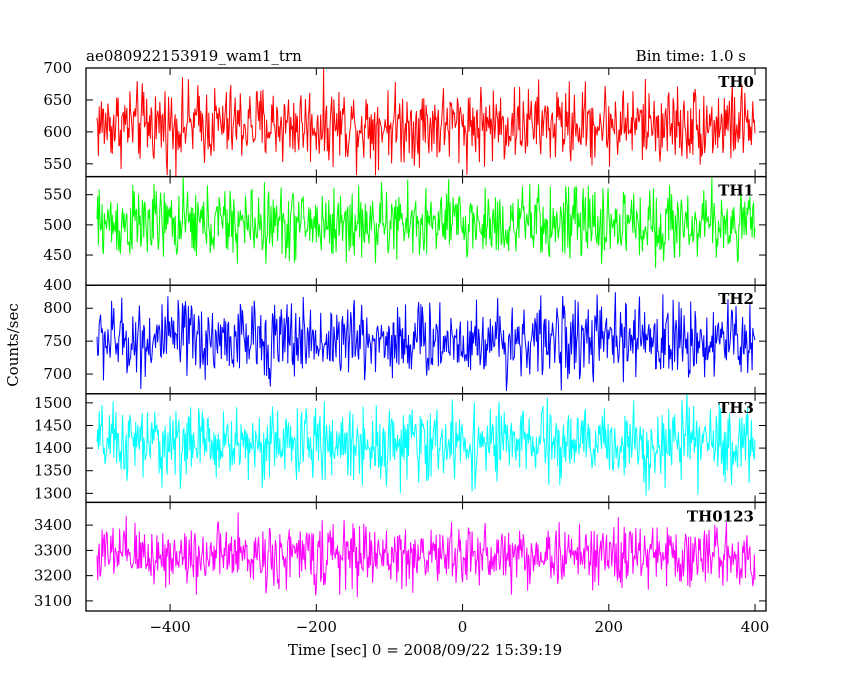 The width and height of the screenshot is (850, 680). Describe the element at coordinates (57, 132) in the screenshot. I see `y-tick-label: 600` at that location.